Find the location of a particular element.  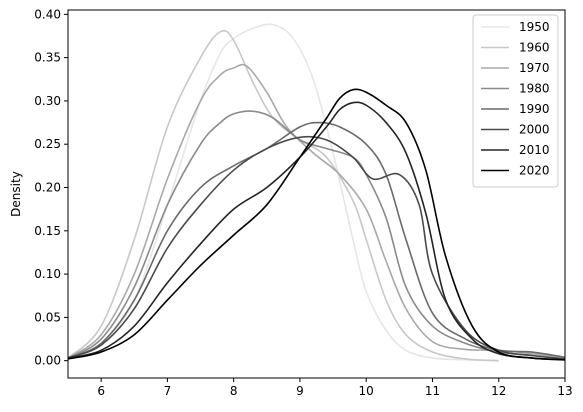

x-tick-label: 8 is located at coordinates (234, 391).